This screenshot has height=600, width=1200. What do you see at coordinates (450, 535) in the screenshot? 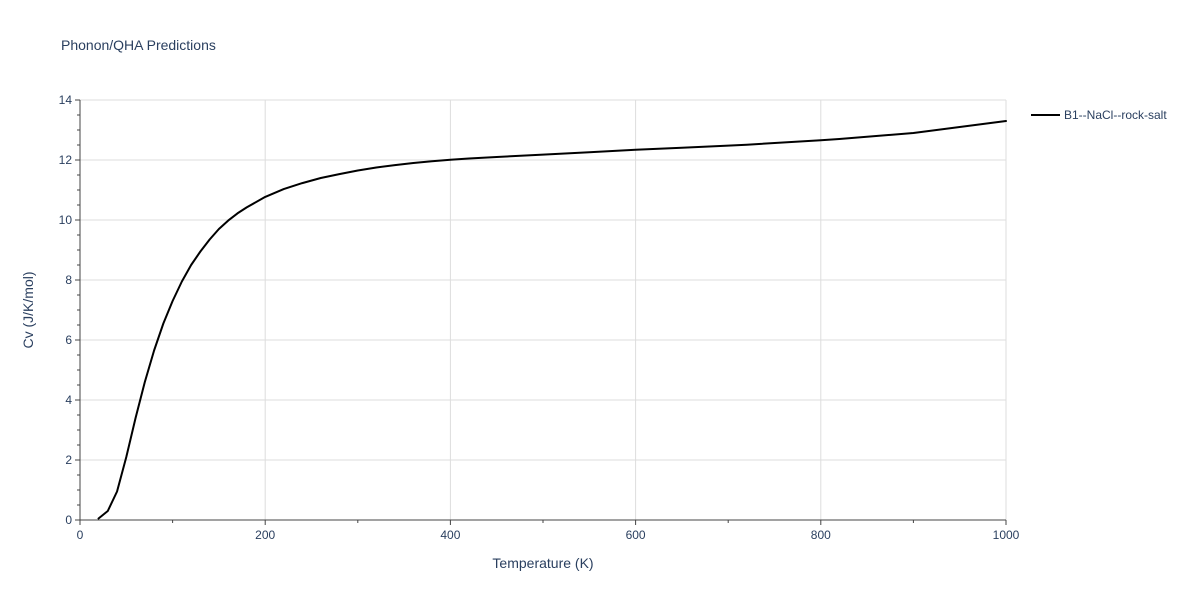
I see `x-tick-label: 400` at bounding box center [450, 535].